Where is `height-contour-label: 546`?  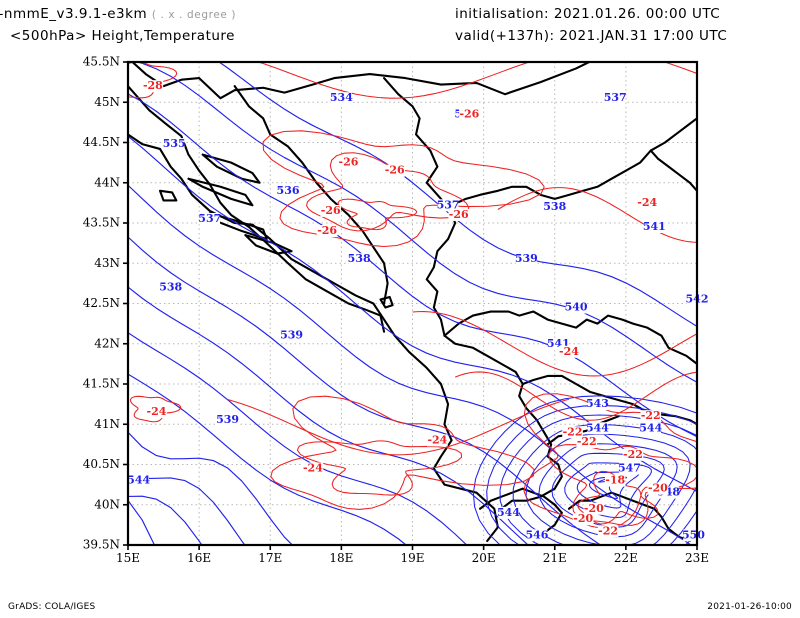 height-contour-label: 546 is located at coordinates (536, 534).